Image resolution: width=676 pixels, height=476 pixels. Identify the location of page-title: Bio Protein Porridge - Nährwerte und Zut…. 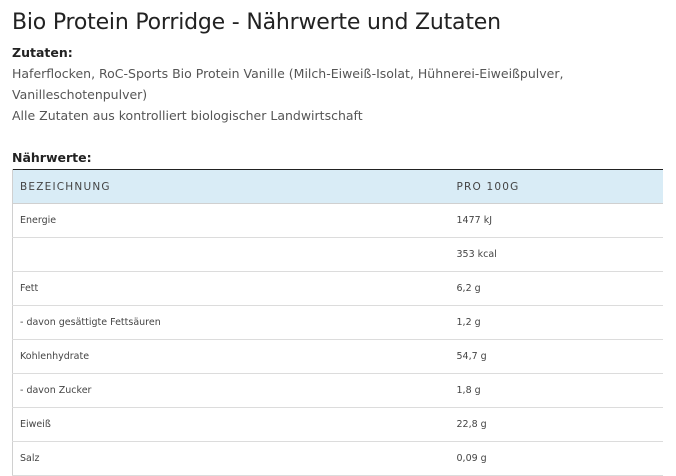
(256, 22).